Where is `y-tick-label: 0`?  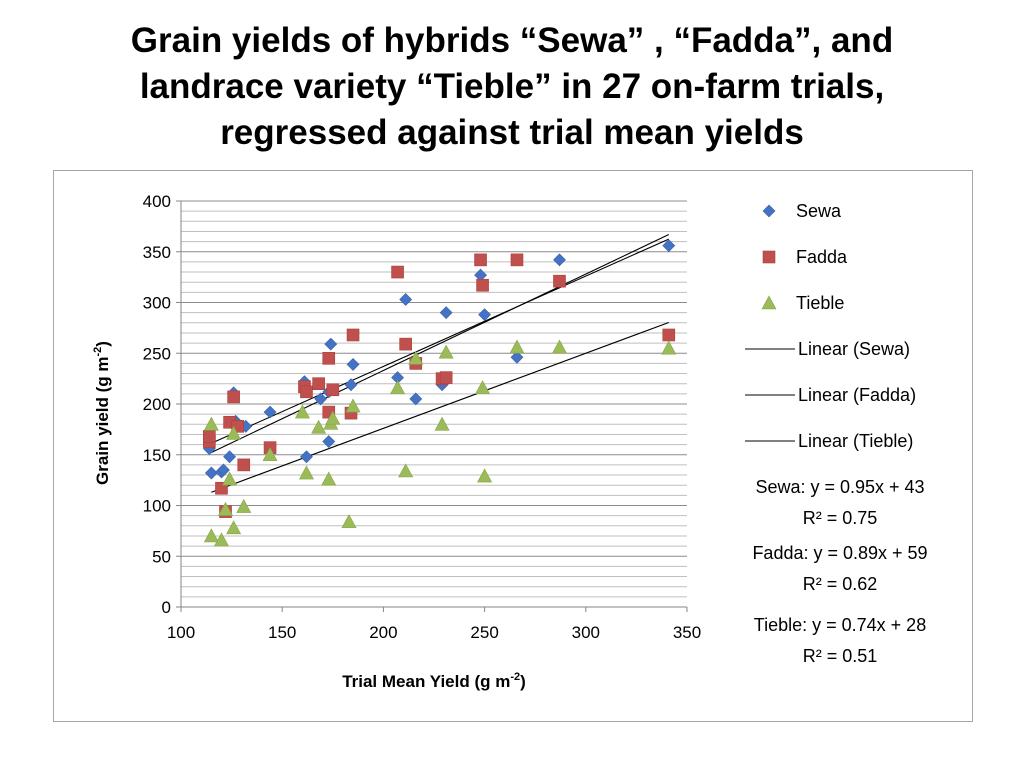
y-tick-label: 0 is located at coordinates (166, 607).